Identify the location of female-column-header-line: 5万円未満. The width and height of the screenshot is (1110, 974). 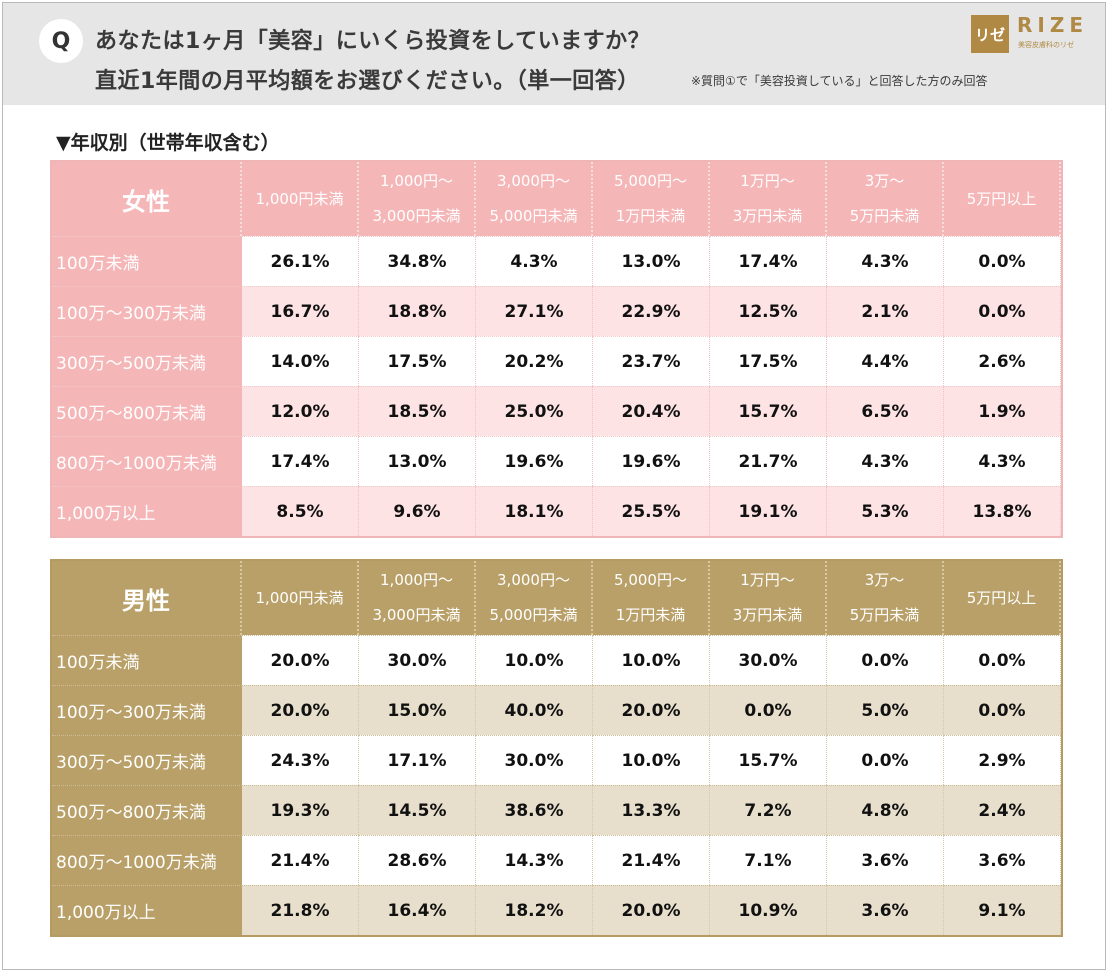
(884, 216).